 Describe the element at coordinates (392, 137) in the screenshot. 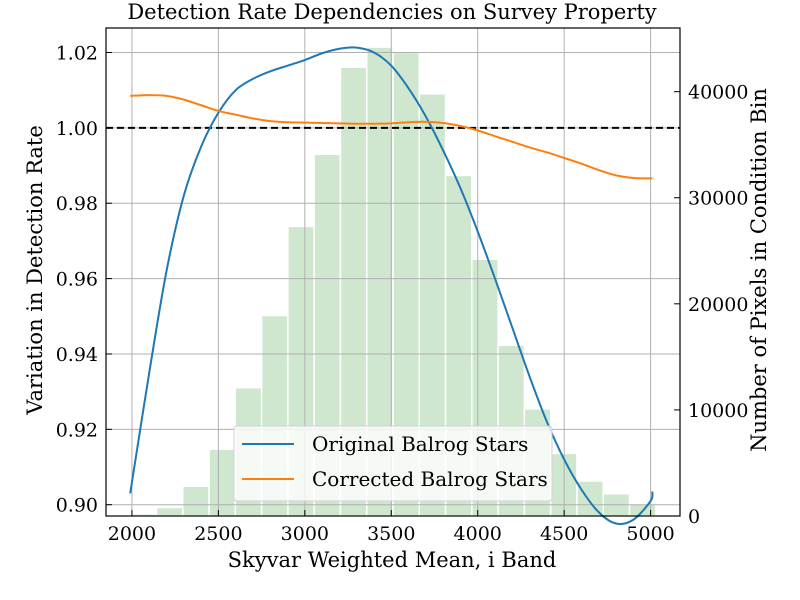

I see `series-line-corrected` at that location.